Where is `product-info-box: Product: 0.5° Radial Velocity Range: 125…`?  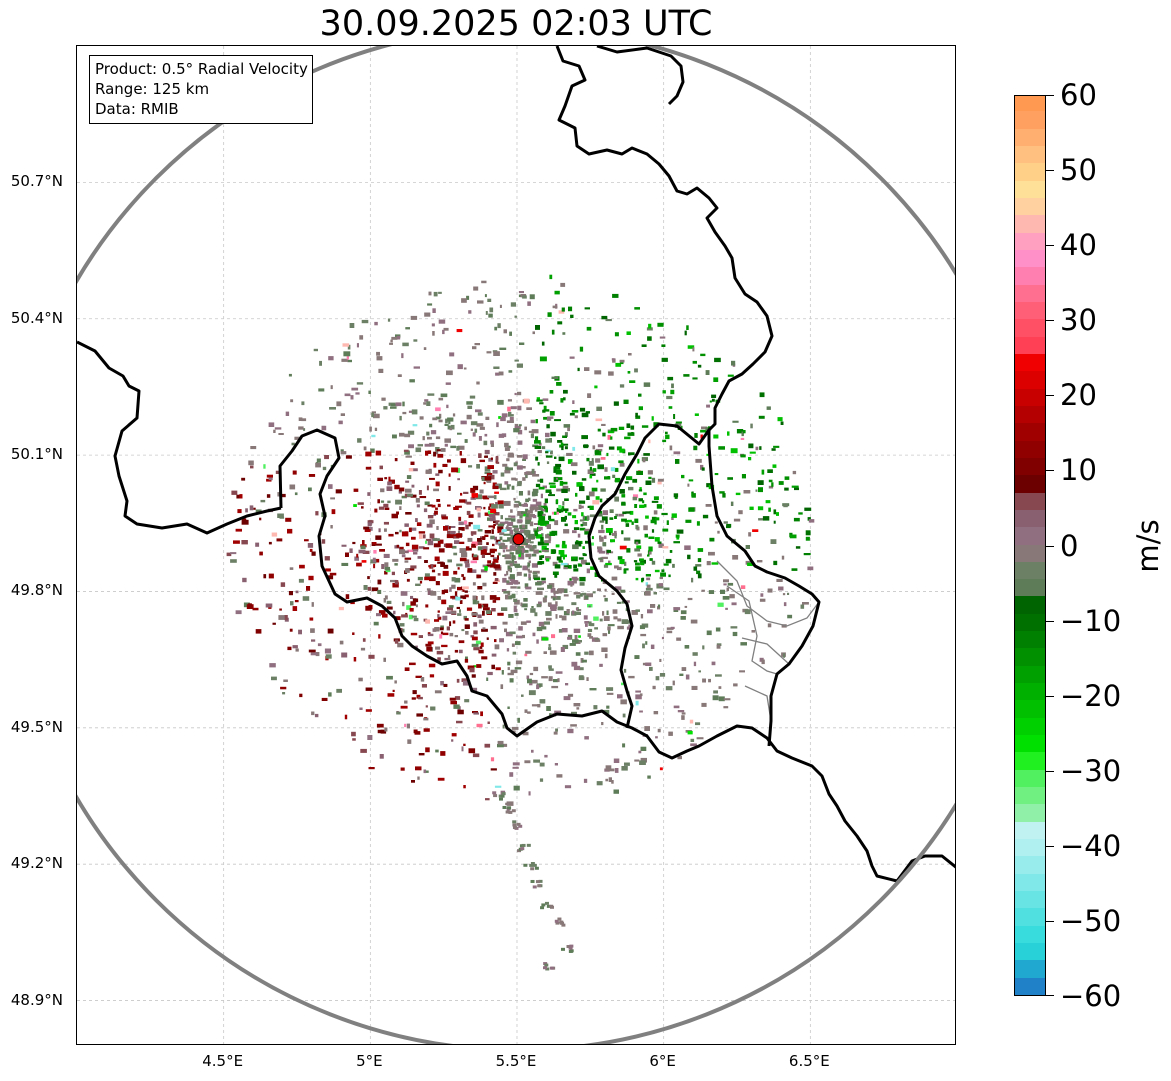 product-info-box: Product: 0.5° Radial Velocity Range: 125… is located at coordinates (201, 89).